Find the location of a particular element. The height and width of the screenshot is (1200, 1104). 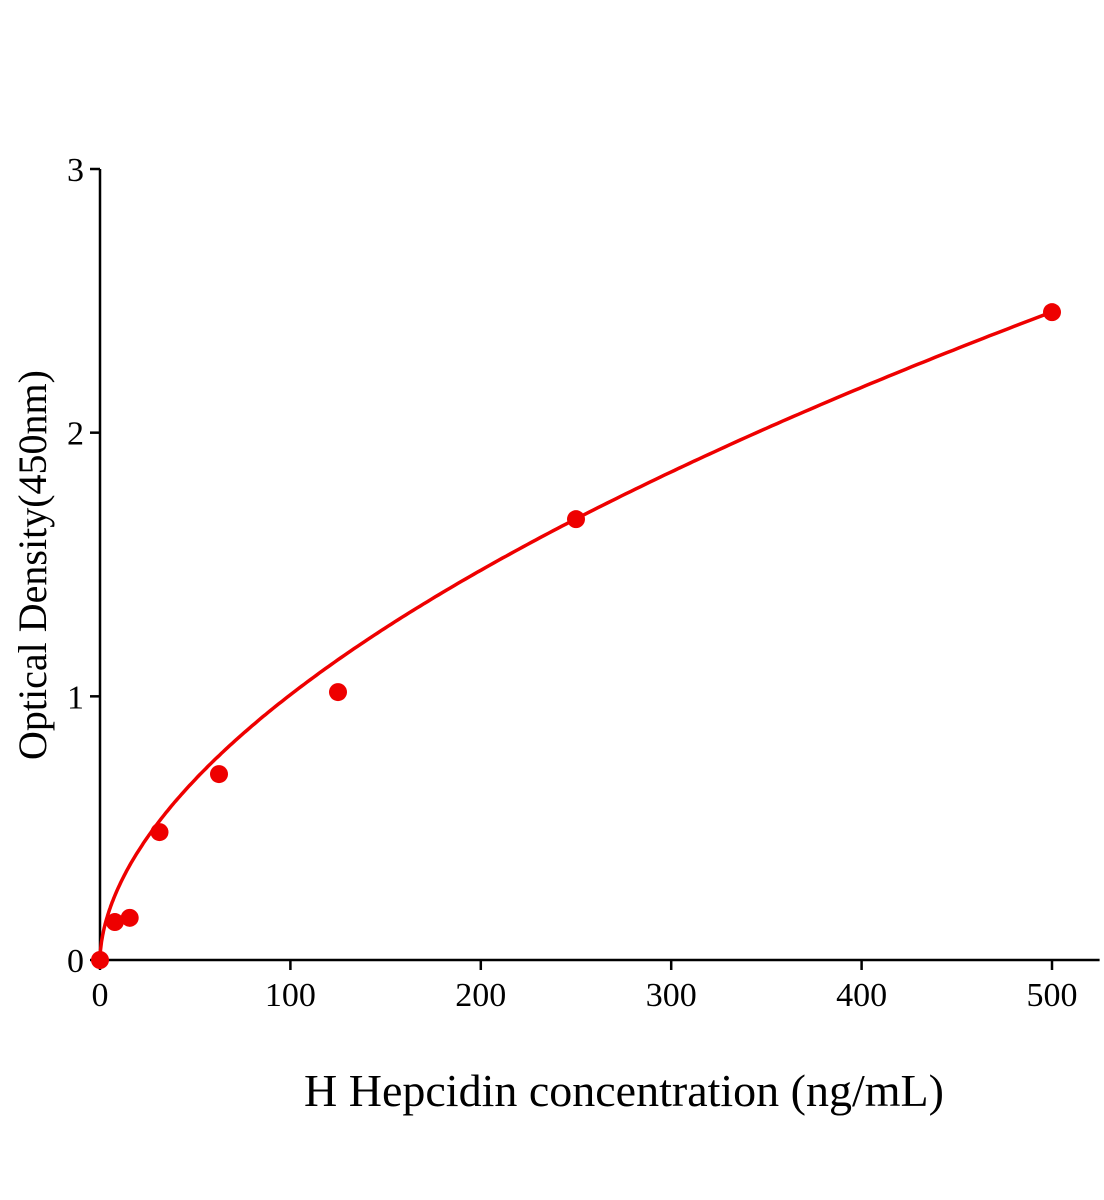

x-tick-label: 100 is located at coordinates (290, 995).